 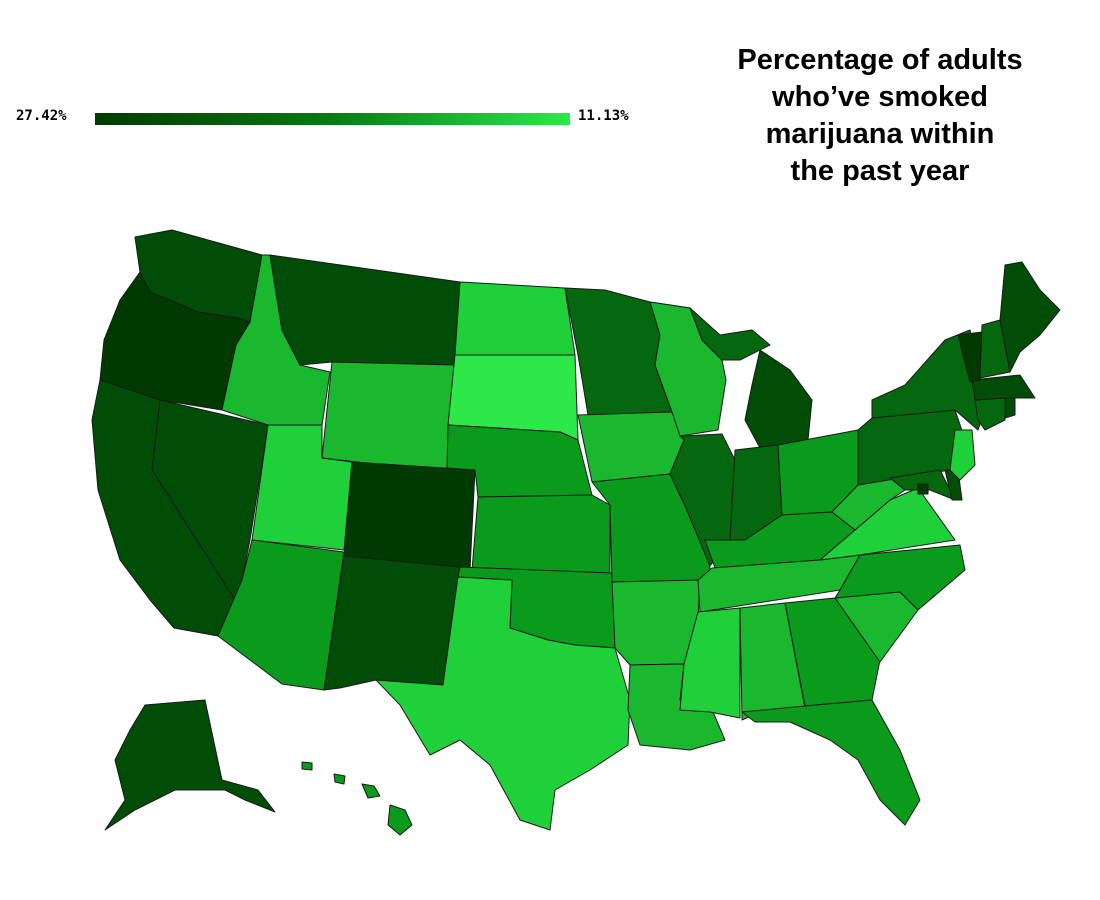 What do you see at coordinates (307, 766) in the screenshot?
I see `state-hawaii-kauai` at bounding box center [307, 766].